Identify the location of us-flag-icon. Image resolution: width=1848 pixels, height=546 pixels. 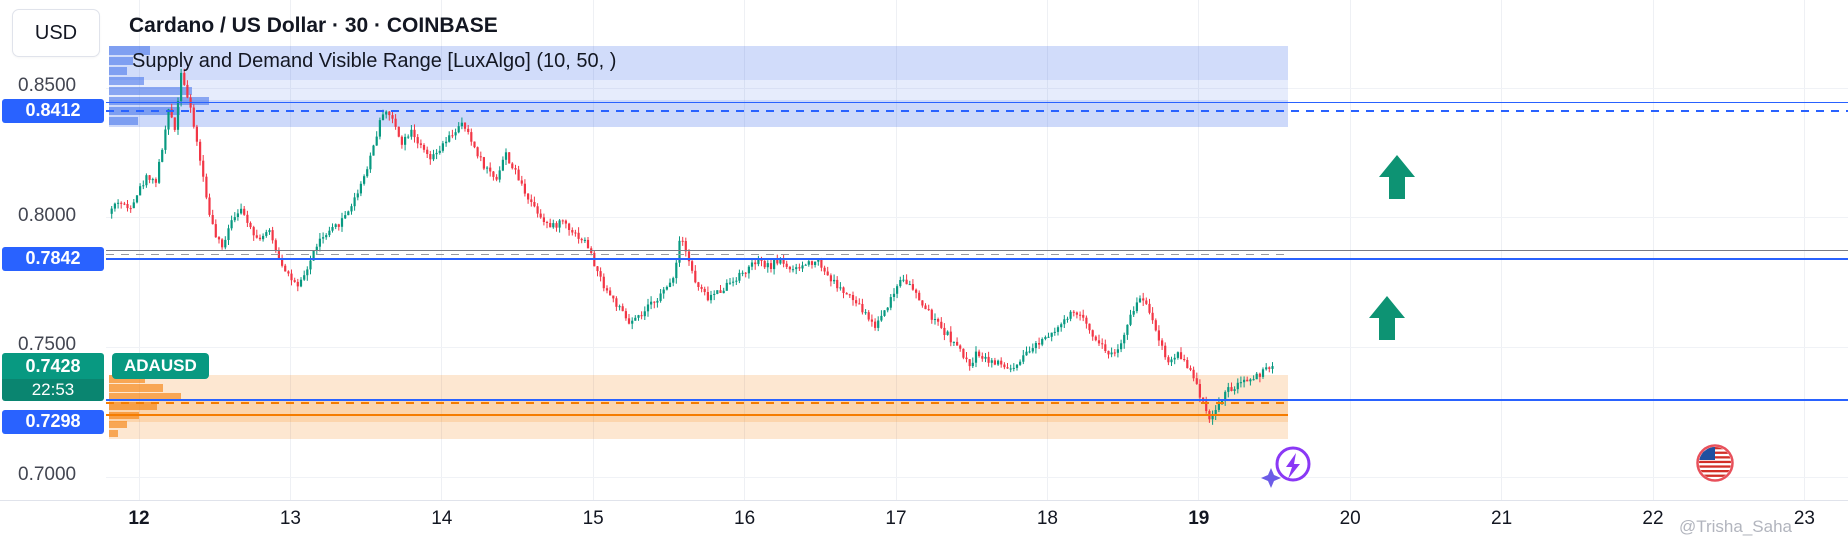
(1715, 463).